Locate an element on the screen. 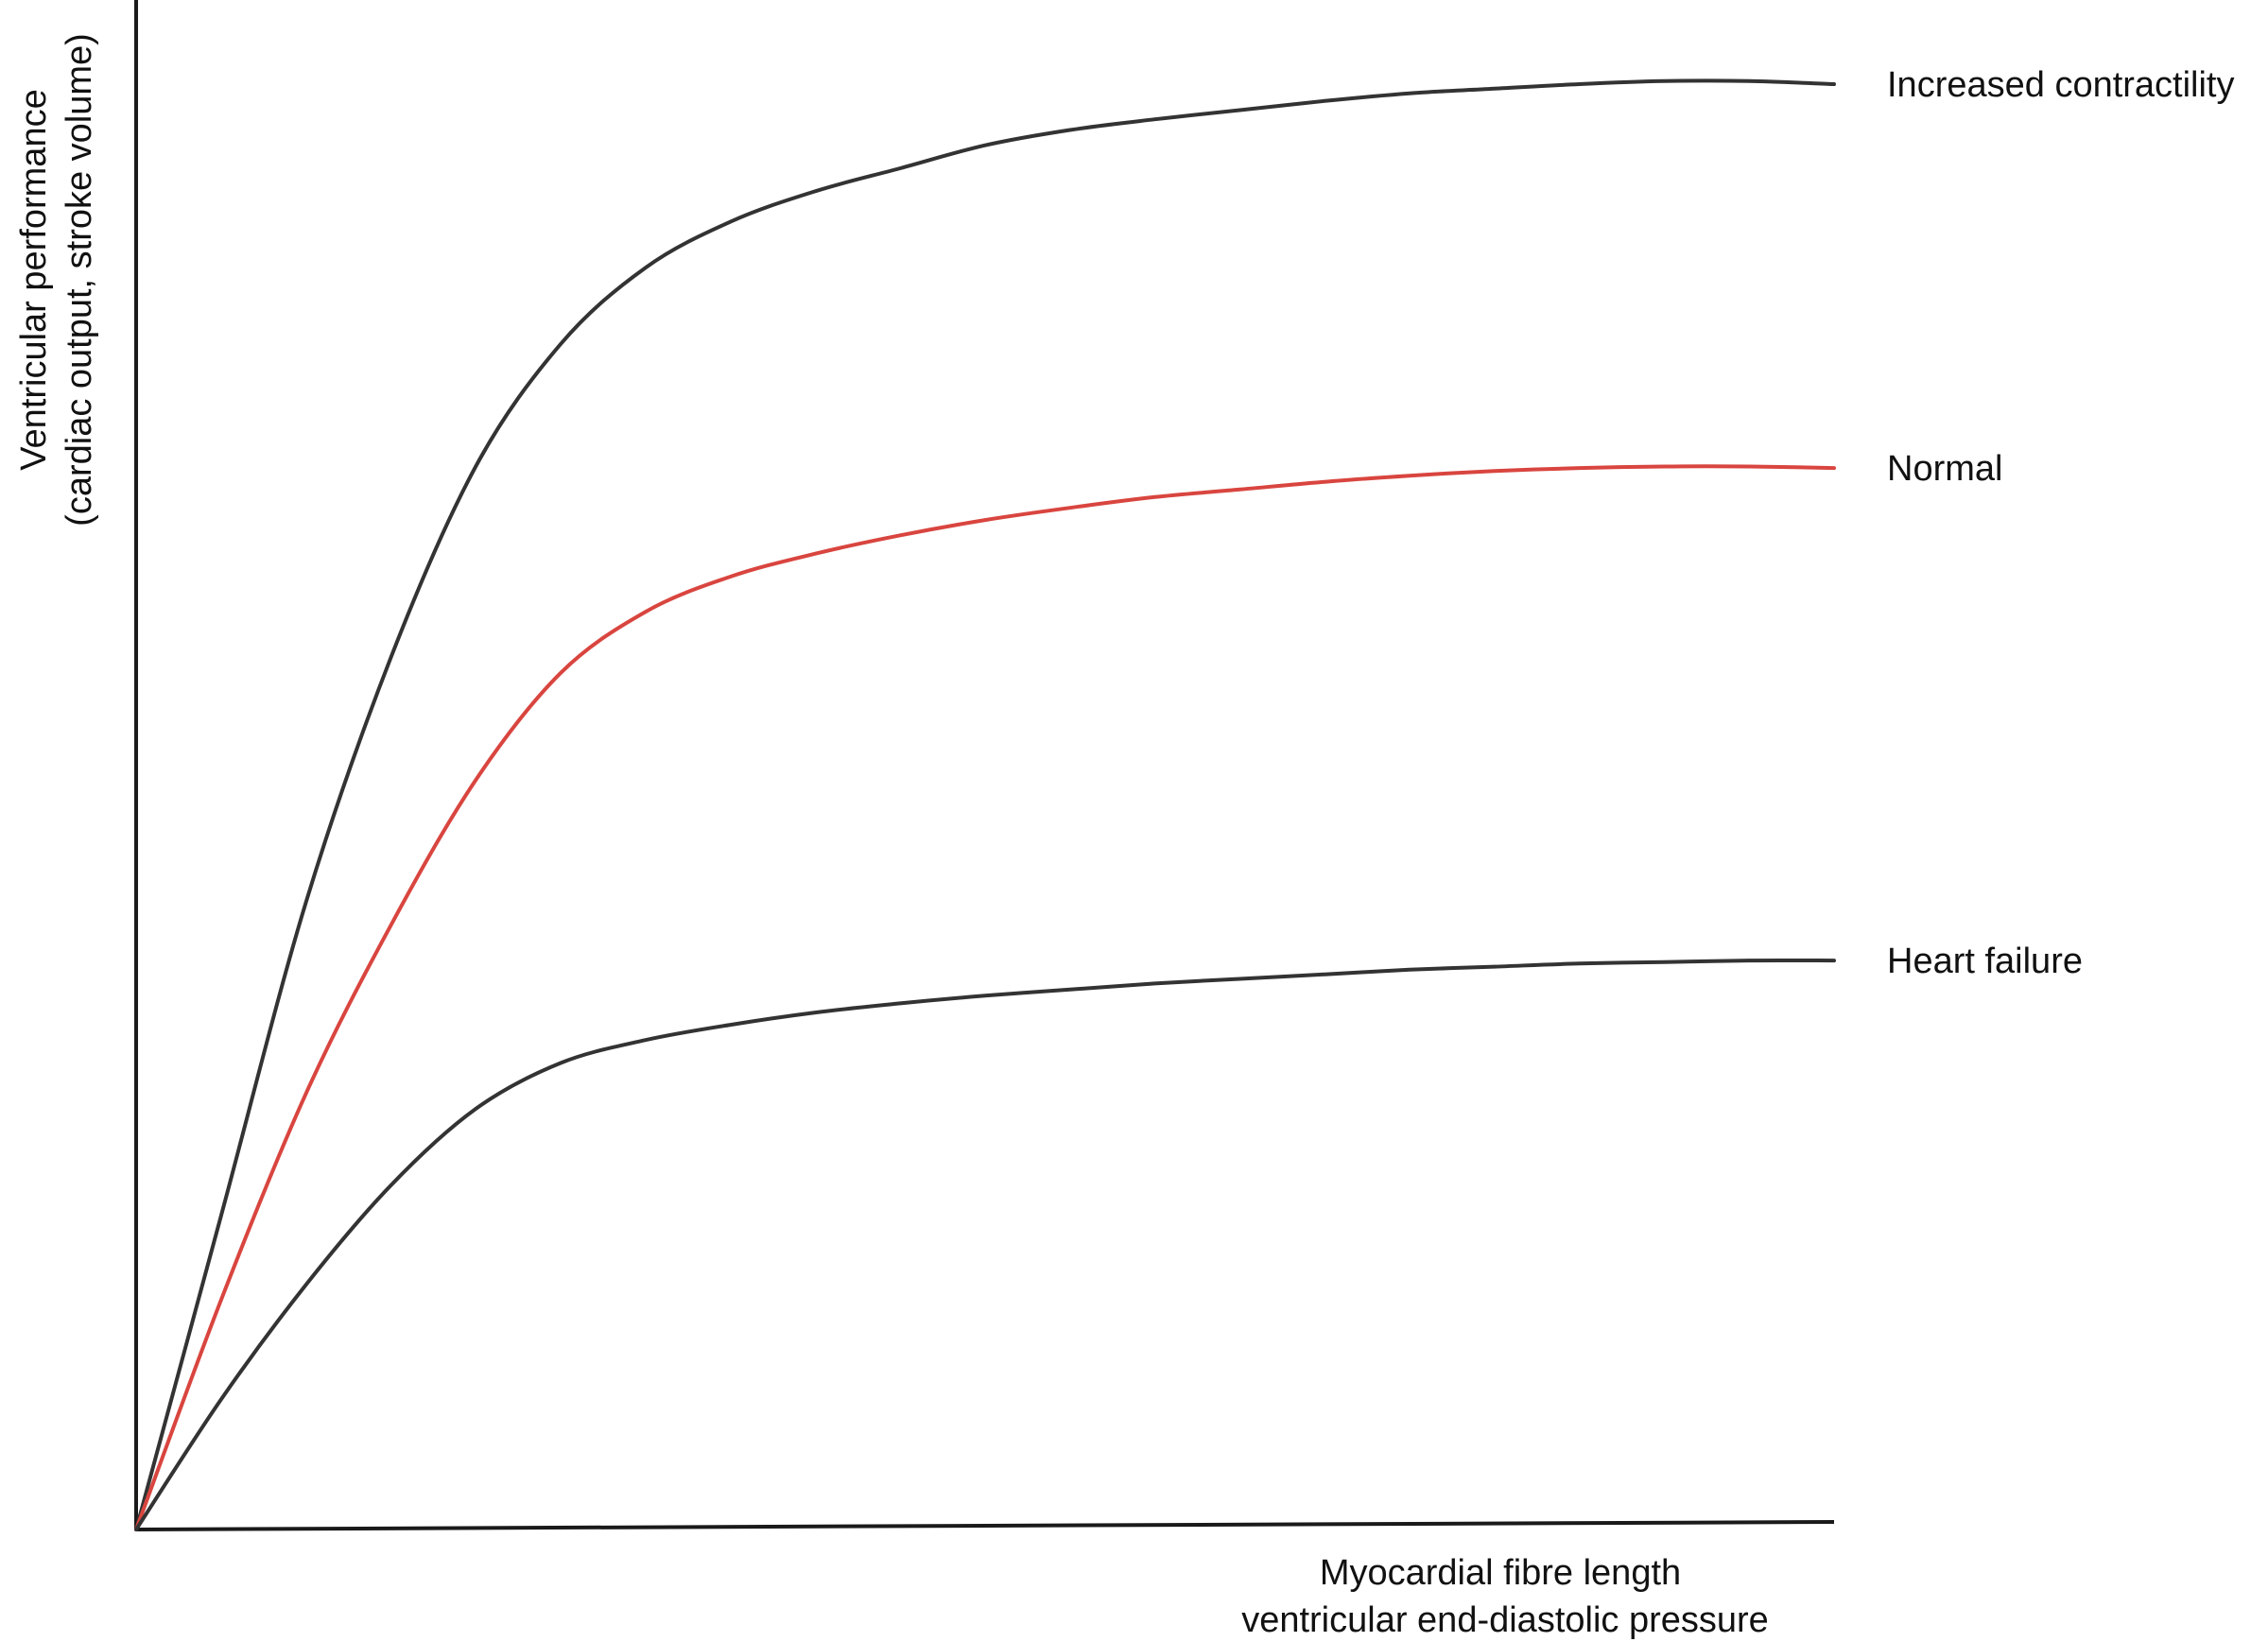  x-axis-line is located at coordinates (985, 1526).